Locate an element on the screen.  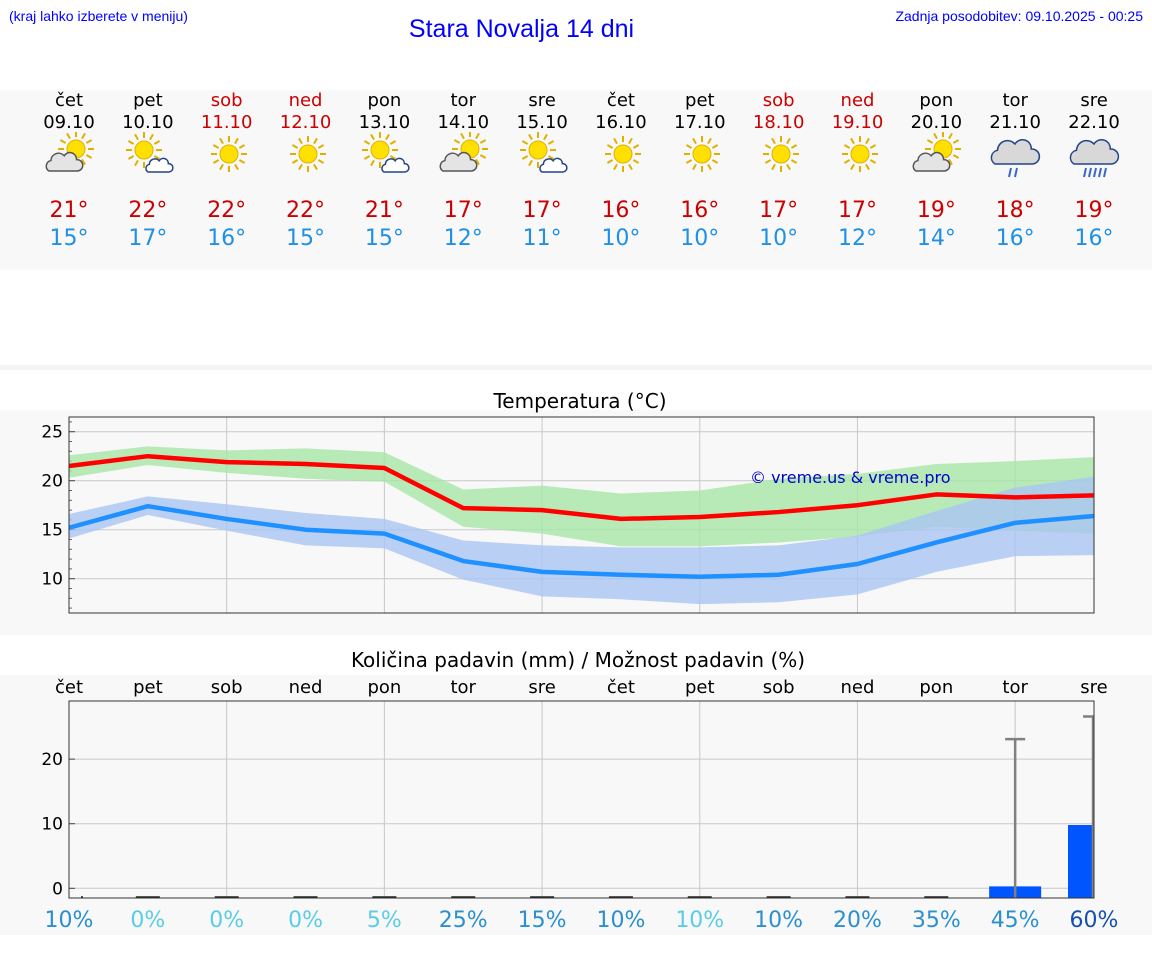
day-date: 16.10 is located at coordinates (621, 122).